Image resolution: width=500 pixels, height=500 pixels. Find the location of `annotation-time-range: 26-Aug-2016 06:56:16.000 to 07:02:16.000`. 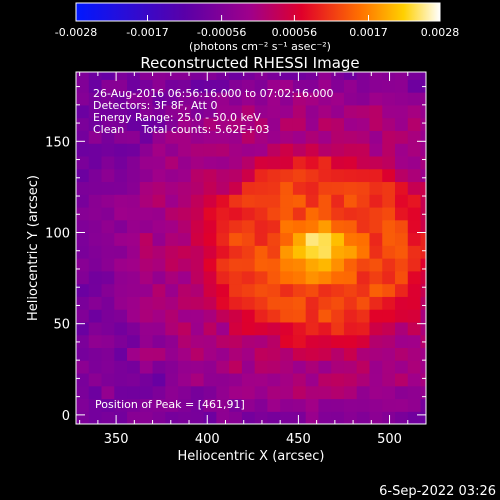

annotation-time-range: 26-Aug-2016 06:56:16.000 to 07:02:16.000 is located at coordinates (213, 93).